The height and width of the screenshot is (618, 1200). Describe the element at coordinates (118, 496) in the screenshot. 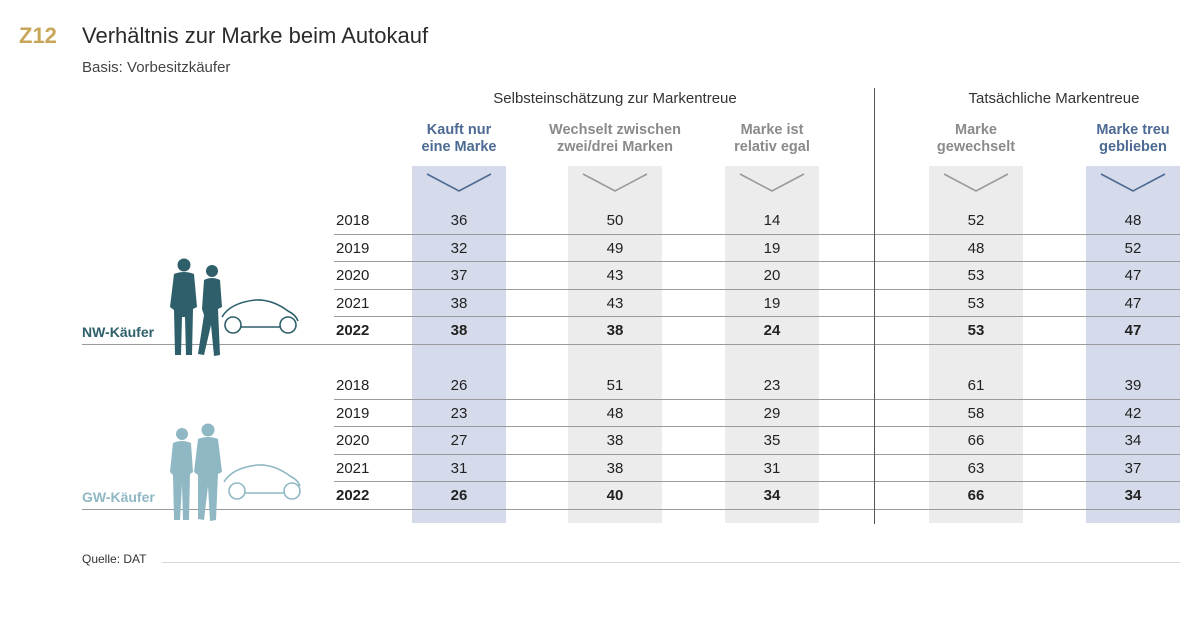

I see `segment-label: GW-Käufer` at that location.